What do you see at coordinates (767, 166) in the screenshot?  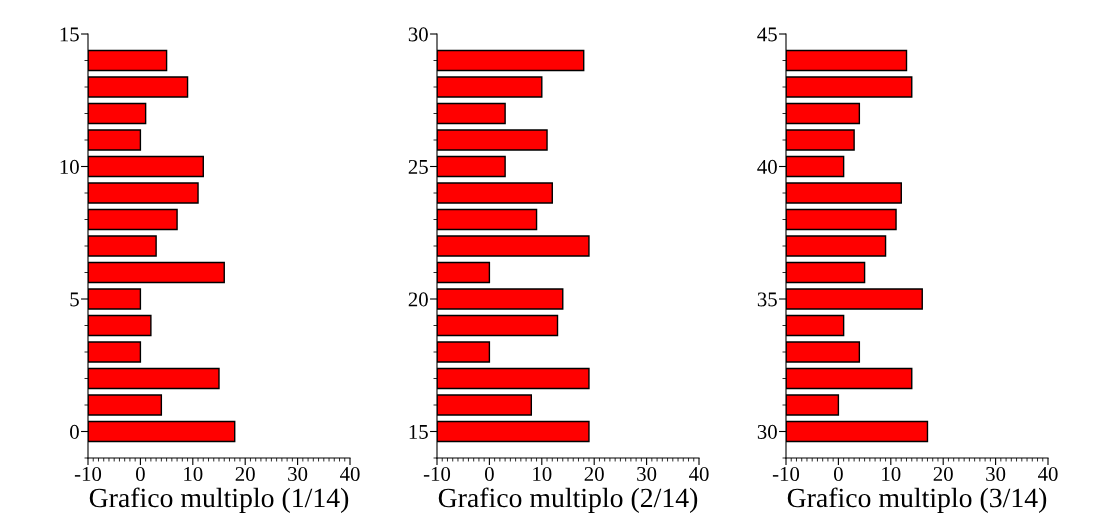 I see `y-tick-label: 40` at bounding box center [767, 166].